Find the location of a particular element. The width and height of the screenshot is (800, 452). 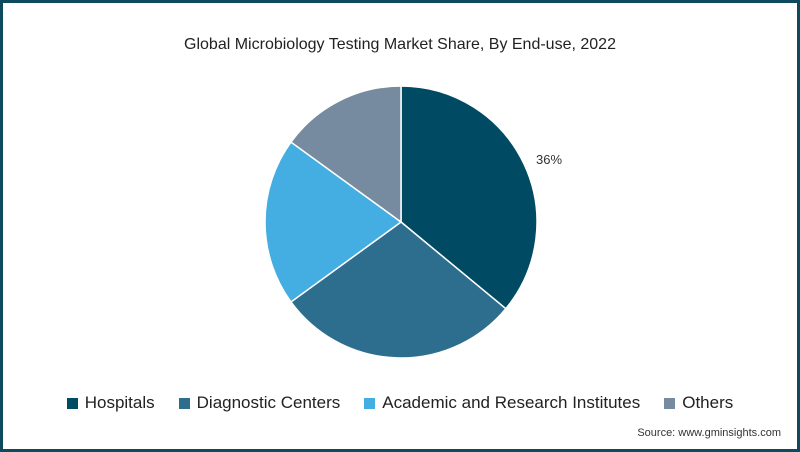

source-text: Source: www.gminsights.com is located at coordinates (709, 433).